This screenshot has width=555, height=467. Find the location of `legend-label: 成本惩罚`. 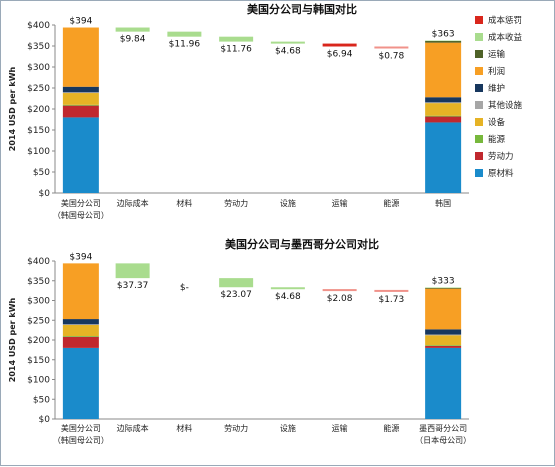

legend-label: 成本惩罚 is located at coordinates (505, 20).